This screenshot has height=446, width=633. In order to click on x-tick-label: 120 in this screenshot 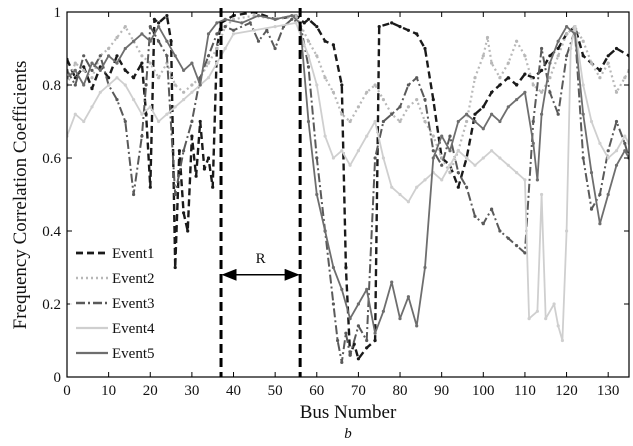, I will do `click(566, 391)`.